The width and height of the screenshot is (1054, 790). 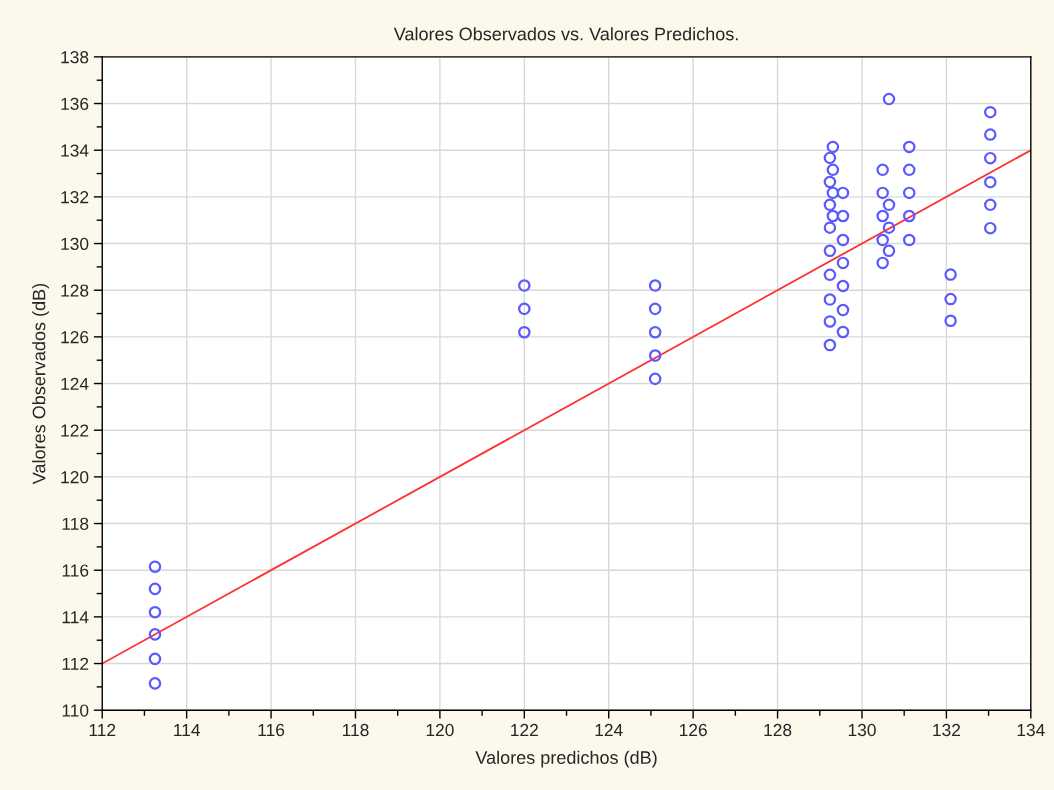 What do you see at coordinates (271, 730) in the screenshot?
I see `x-tick-label: 116` at bounding box center [271, 730].